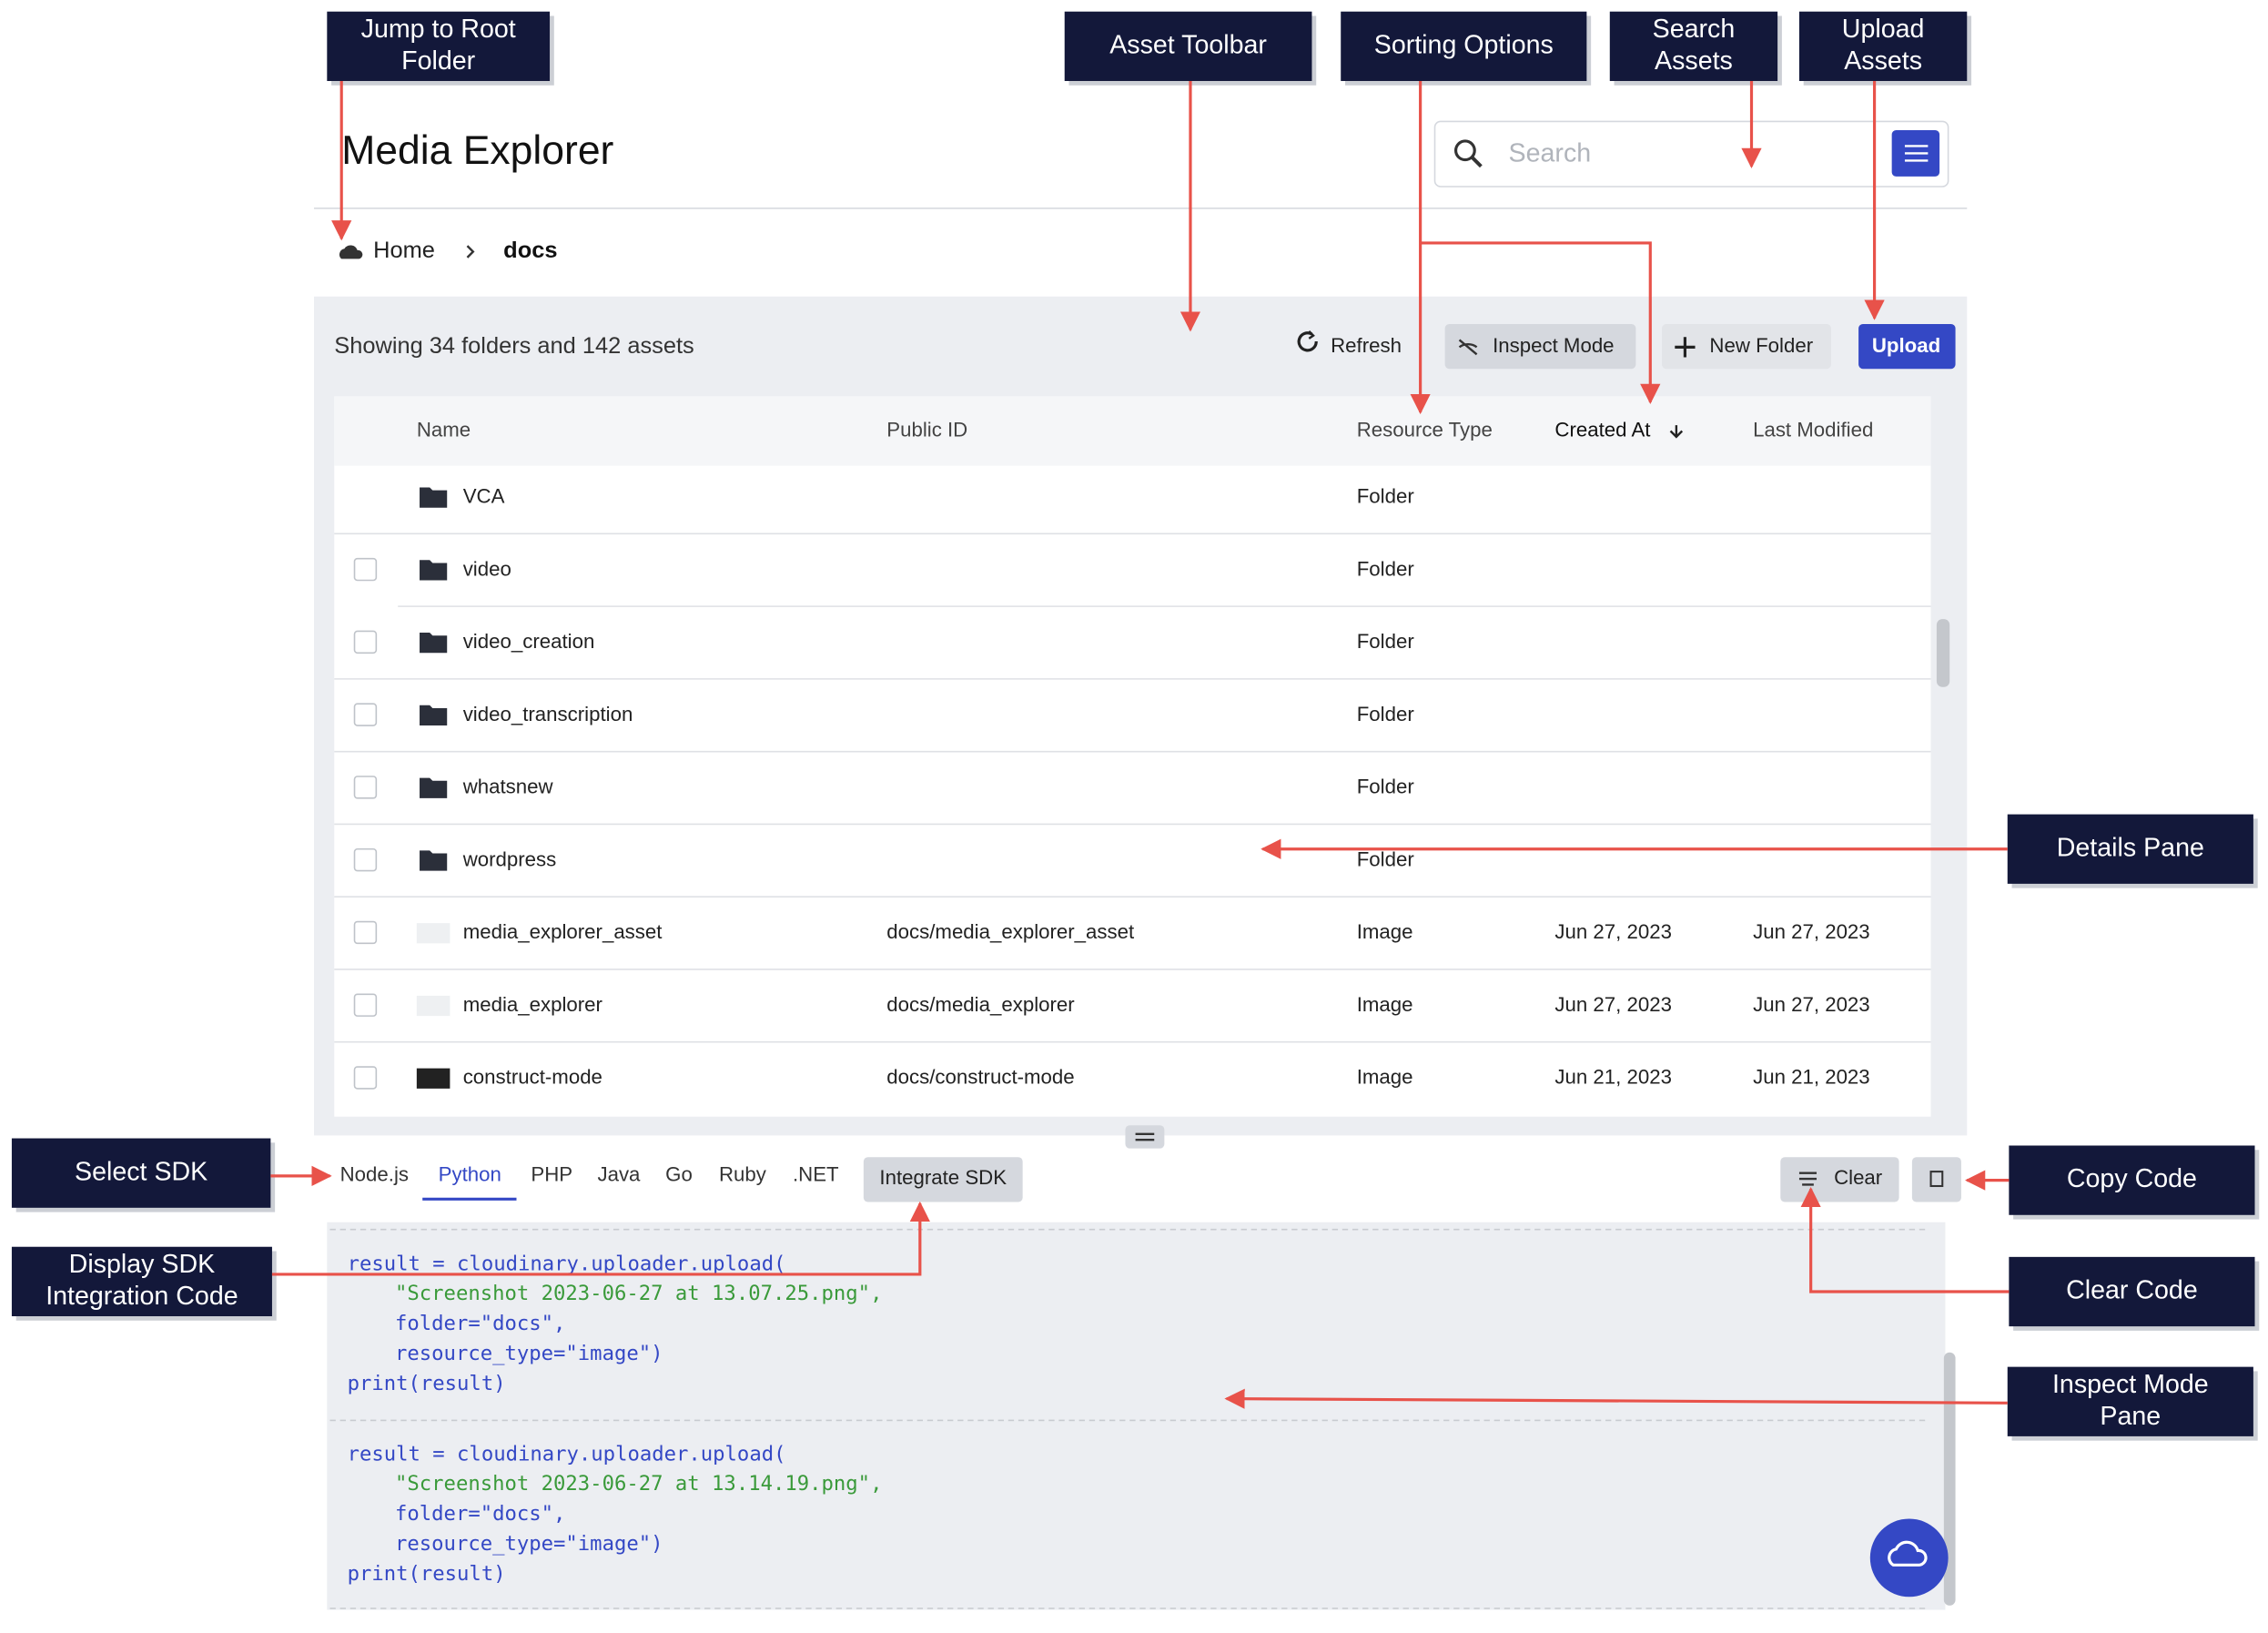 The height and width of the screenshot is (1633, 2268). I want to click on upload-label: Upload, so click(1906, 345).